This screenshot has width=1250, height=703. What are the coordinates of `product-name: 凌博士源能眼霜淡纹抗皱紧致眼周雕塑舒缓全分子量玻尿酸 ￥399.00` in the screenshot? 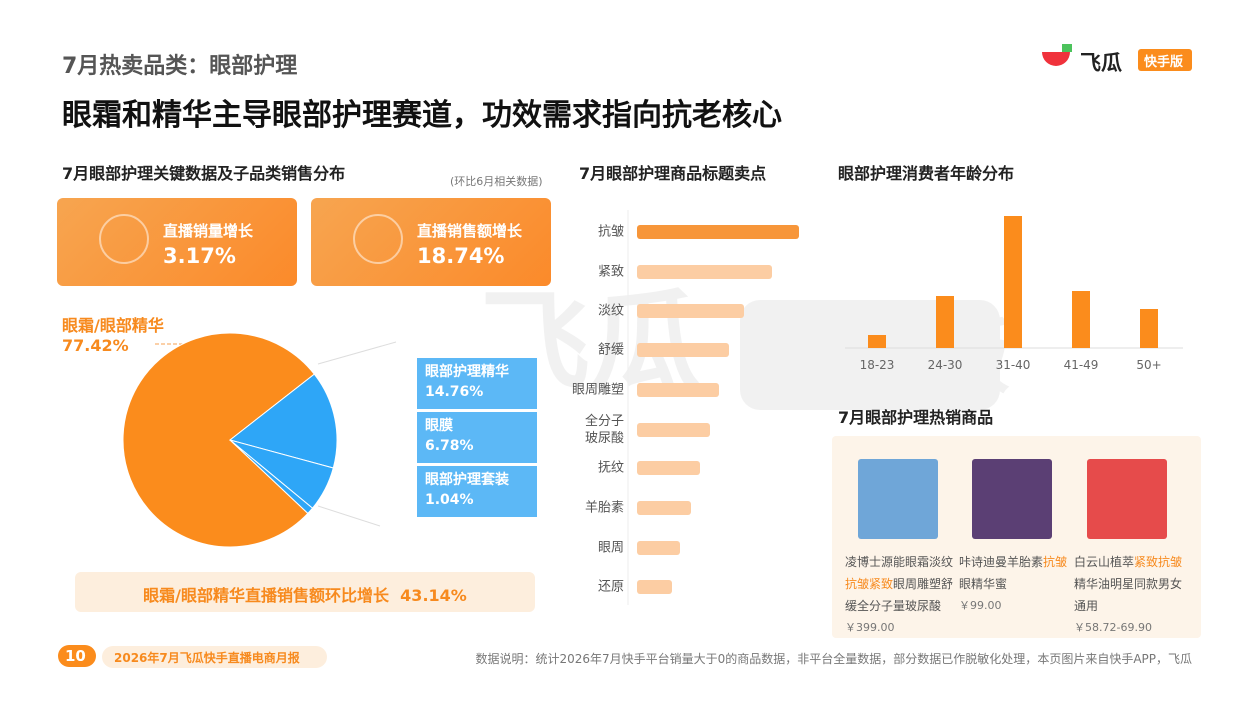 It's located at (902, 595).